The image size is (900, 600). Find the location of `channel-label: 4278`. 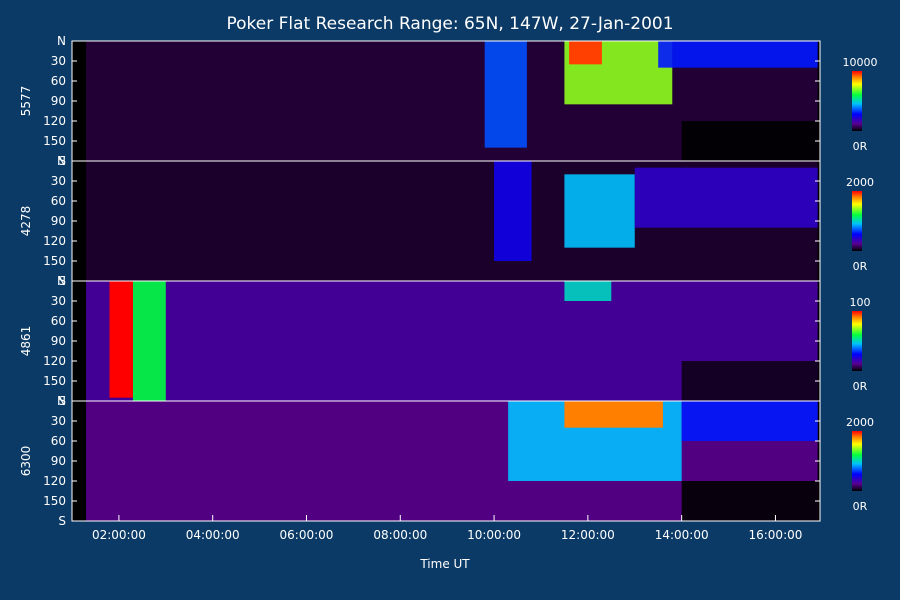

channel-label: 4278 is located at coordinates (26, 221).